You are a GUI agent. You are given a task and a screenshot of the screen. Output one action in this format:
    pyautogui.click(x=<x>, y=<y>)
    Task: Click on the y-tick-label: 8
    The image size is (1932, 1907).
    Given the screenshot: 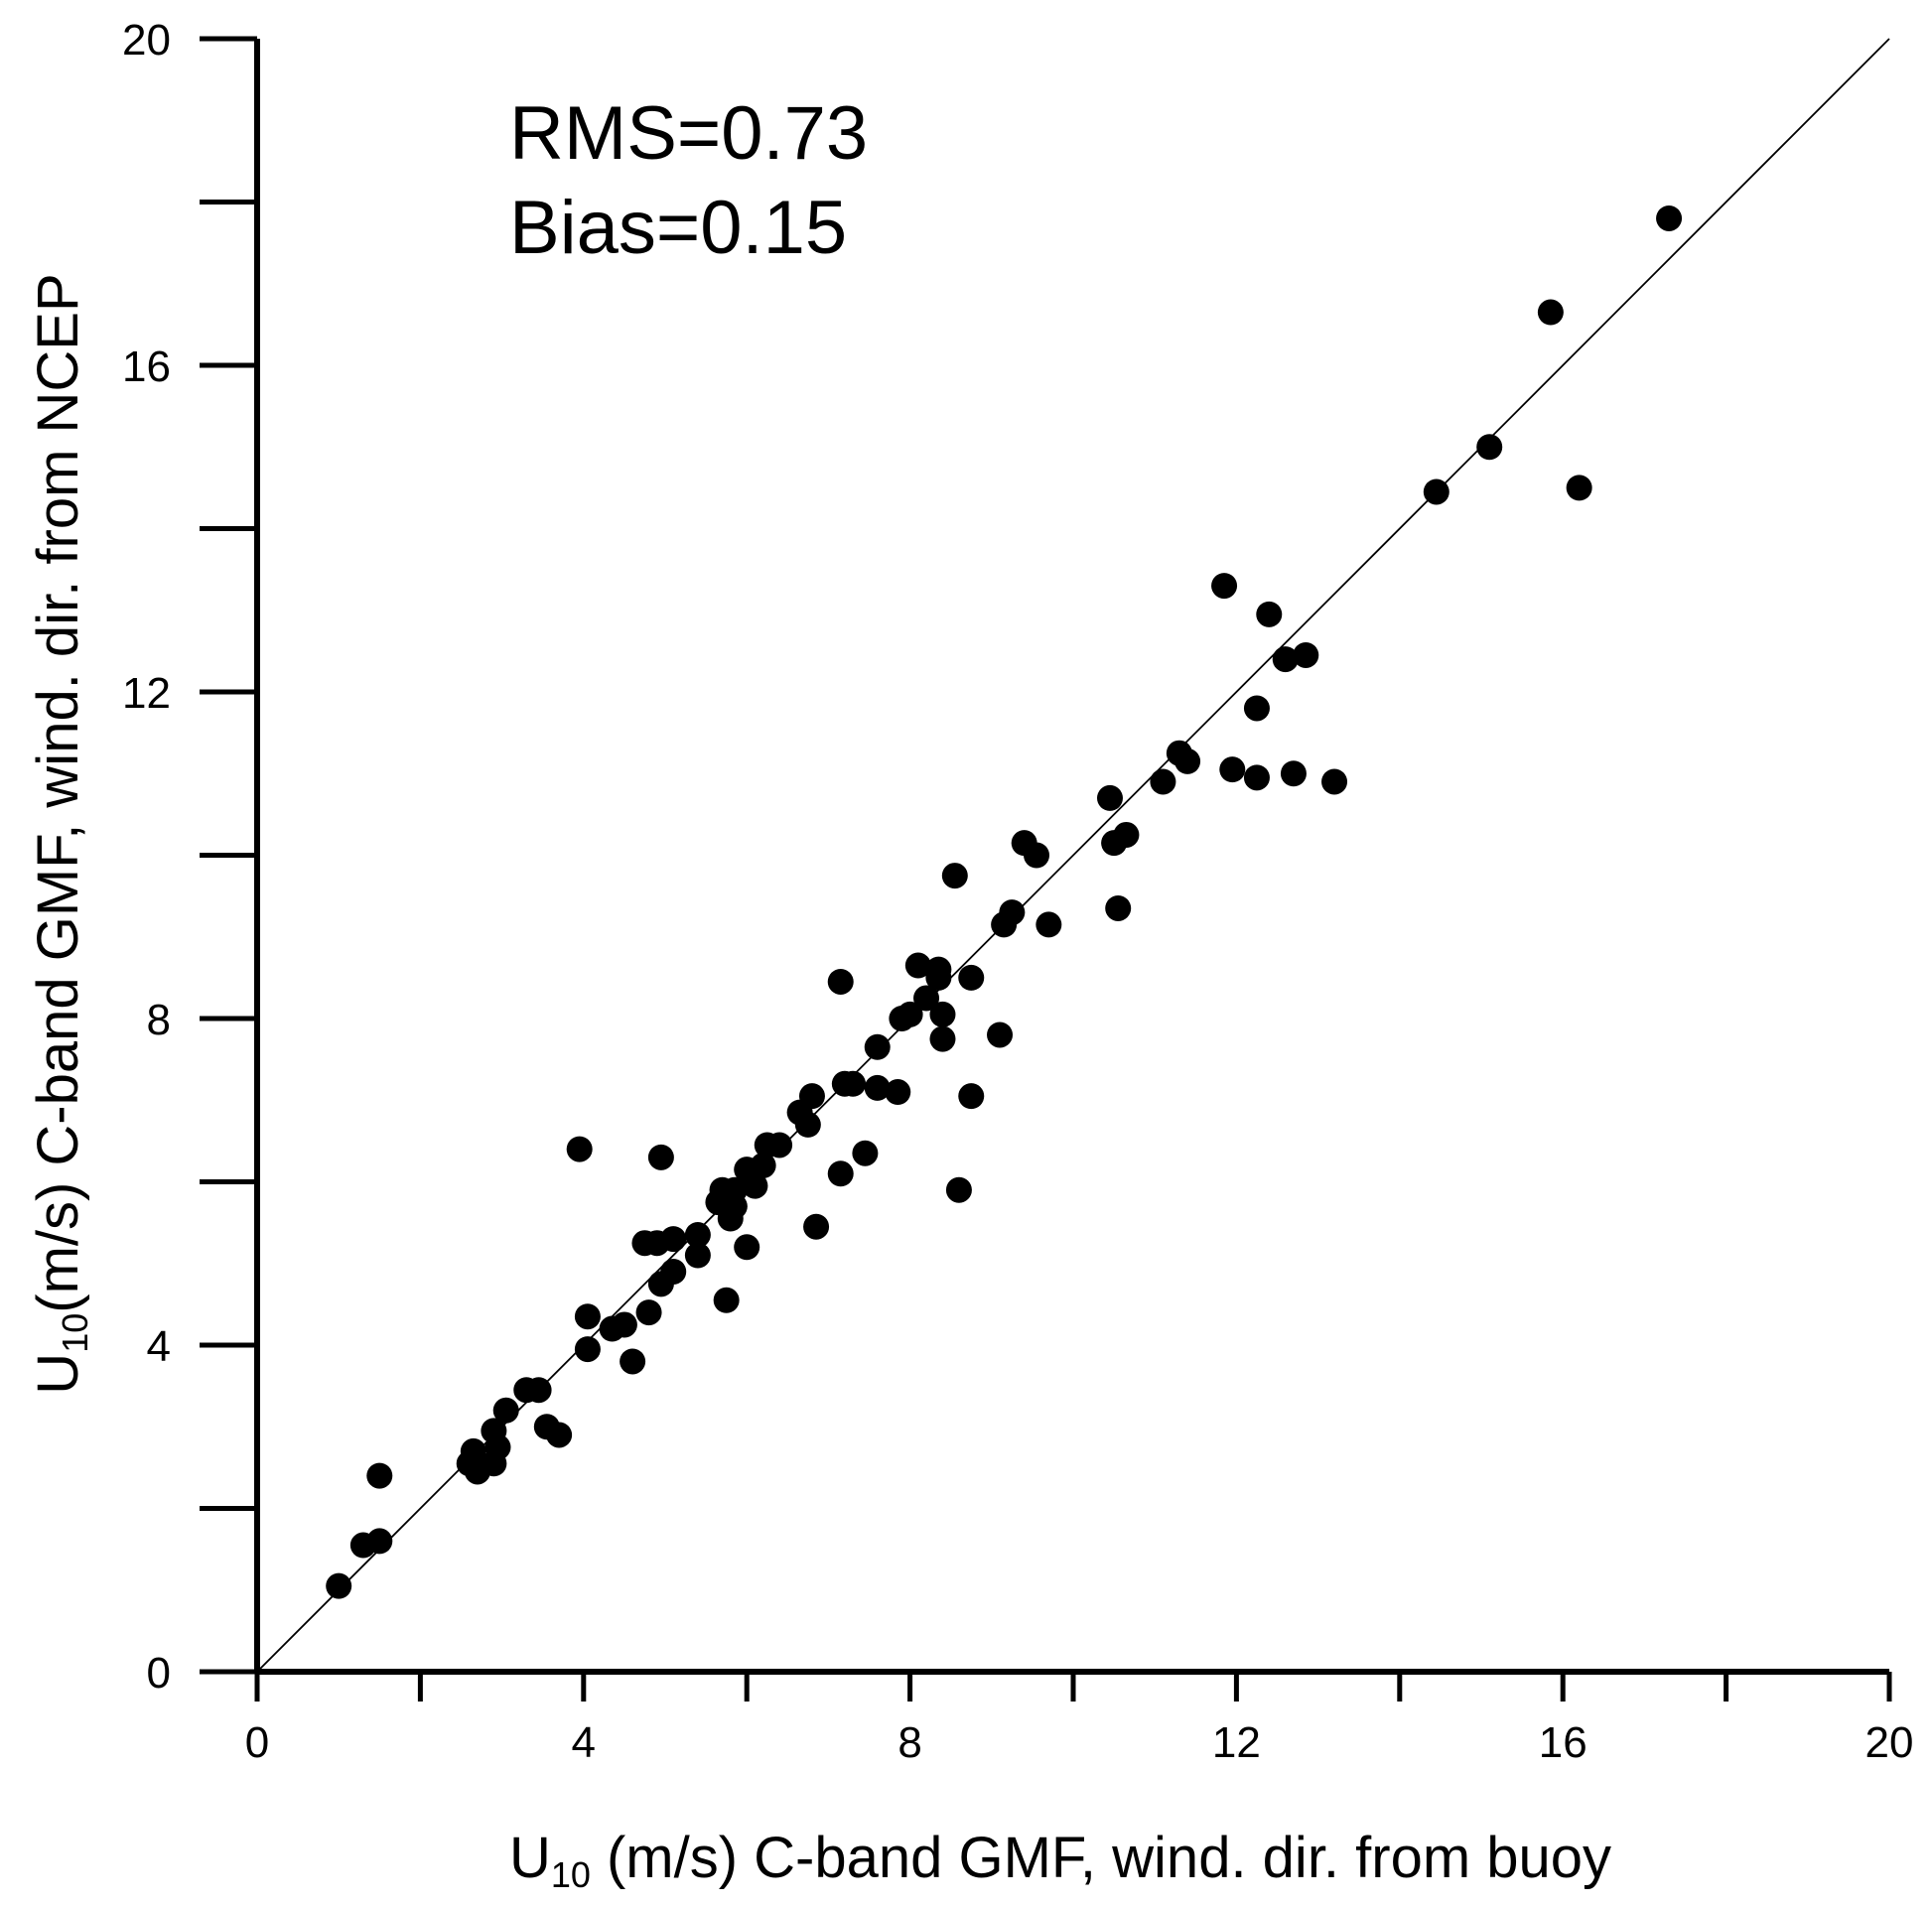 What is the action you would take?
    pyautogui.click(x=159, y=1020)
    